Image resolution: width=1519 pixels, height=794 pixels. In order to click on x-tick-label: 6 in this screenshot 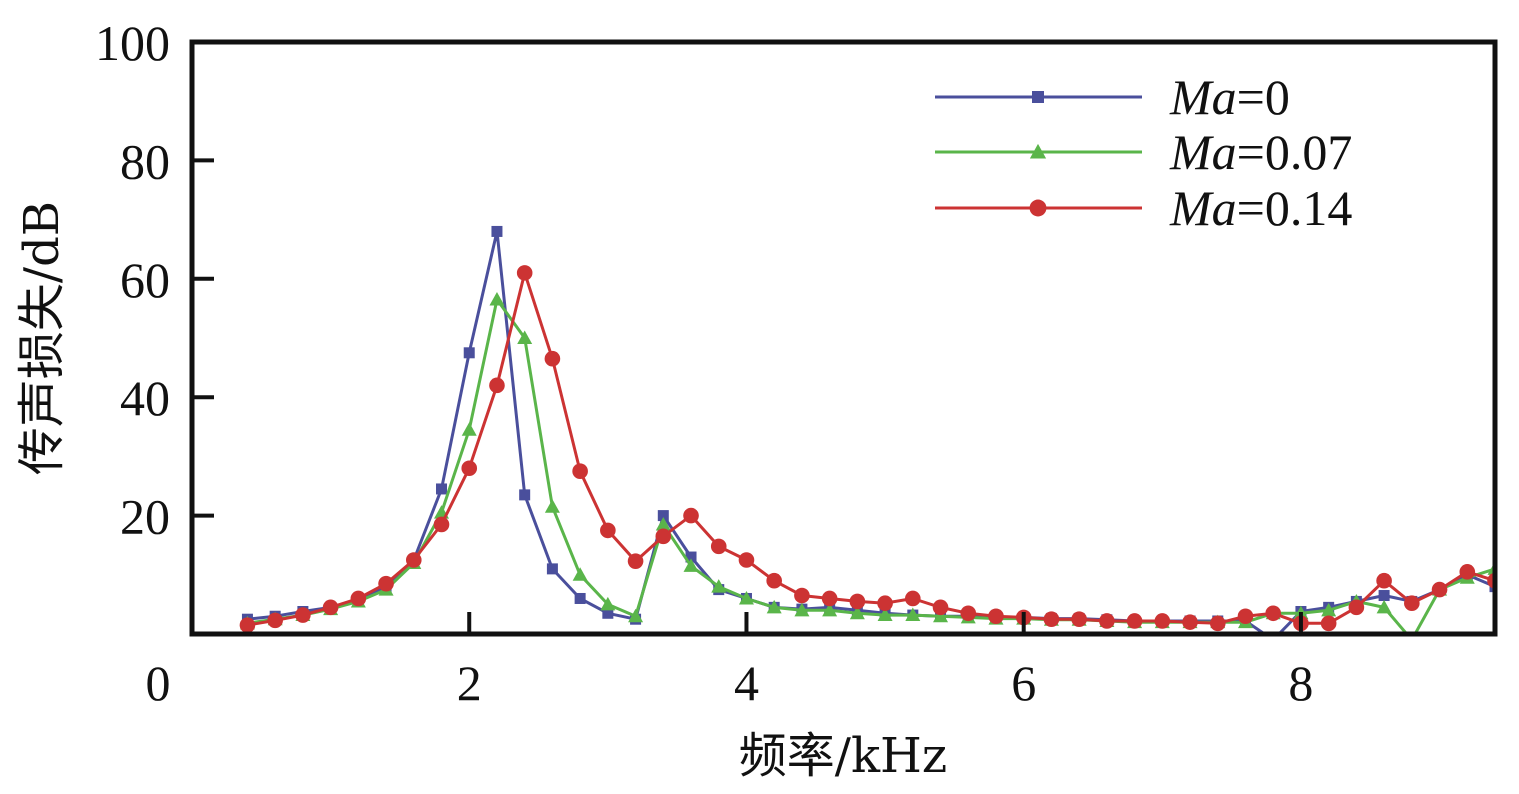, I will do `click(1023, 683)`.